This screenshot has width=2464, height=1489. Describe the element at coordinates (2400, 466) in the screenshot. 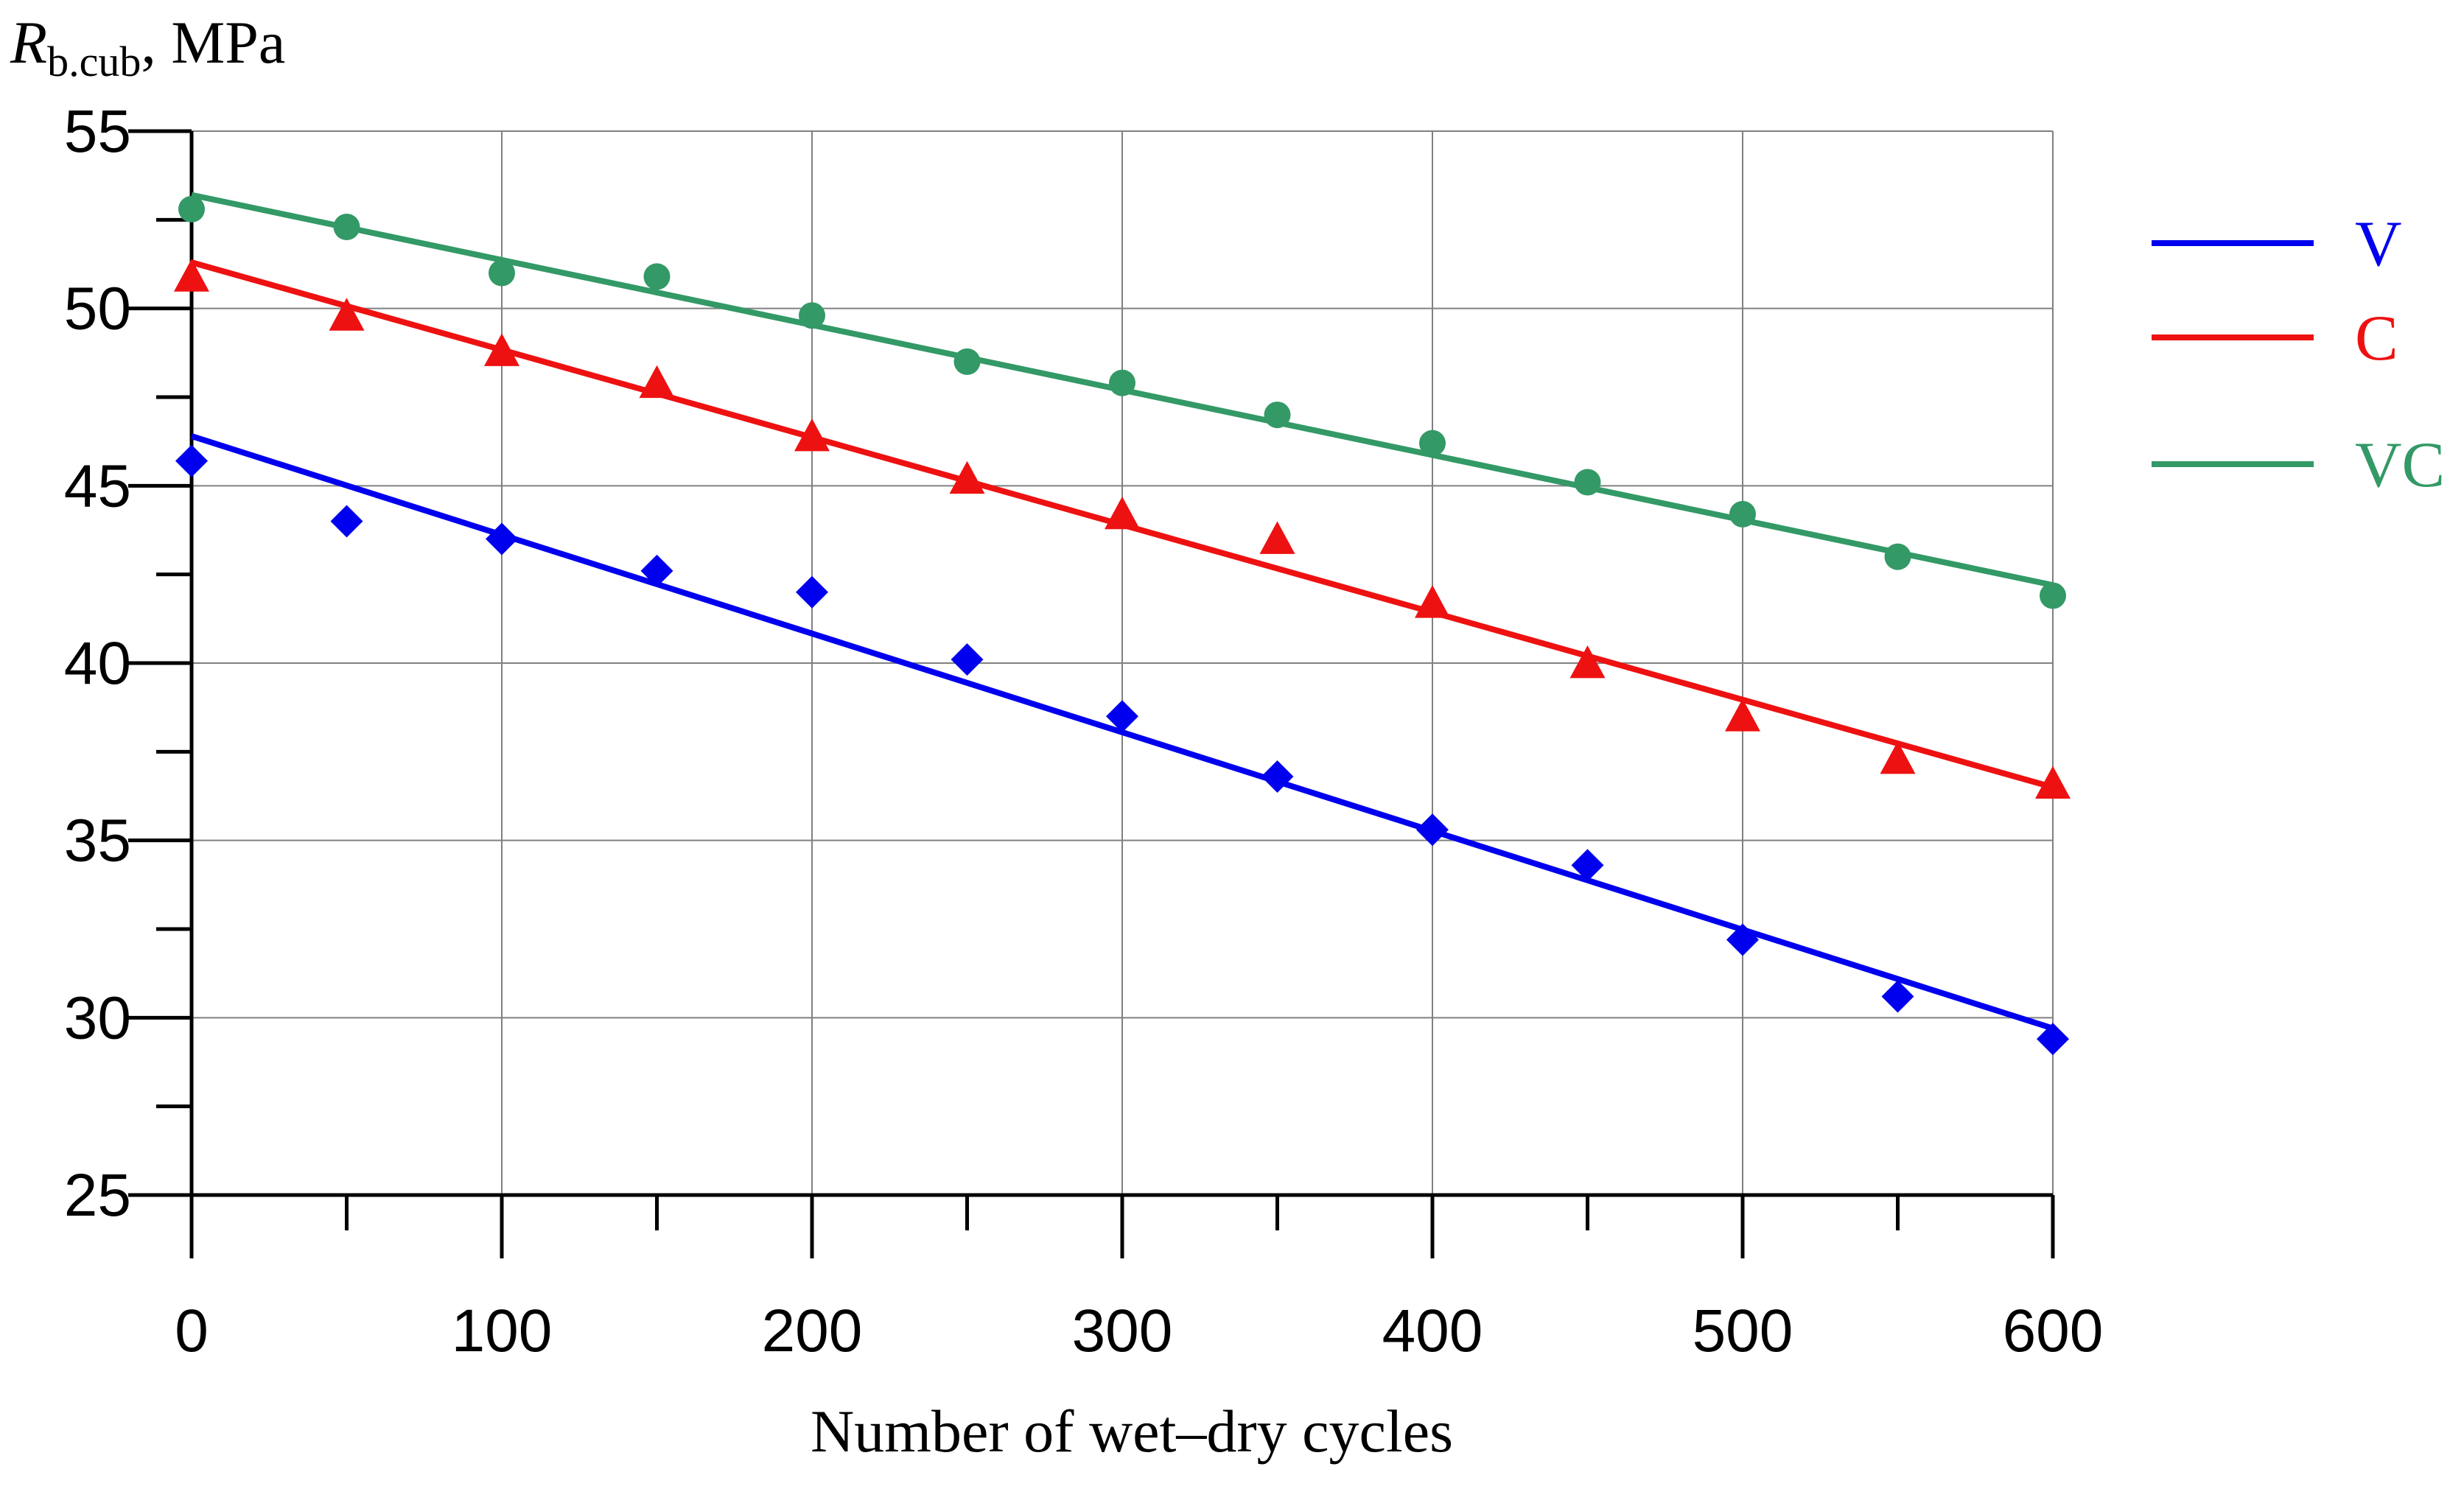

I see `legend-label-vc: VC` at that location.